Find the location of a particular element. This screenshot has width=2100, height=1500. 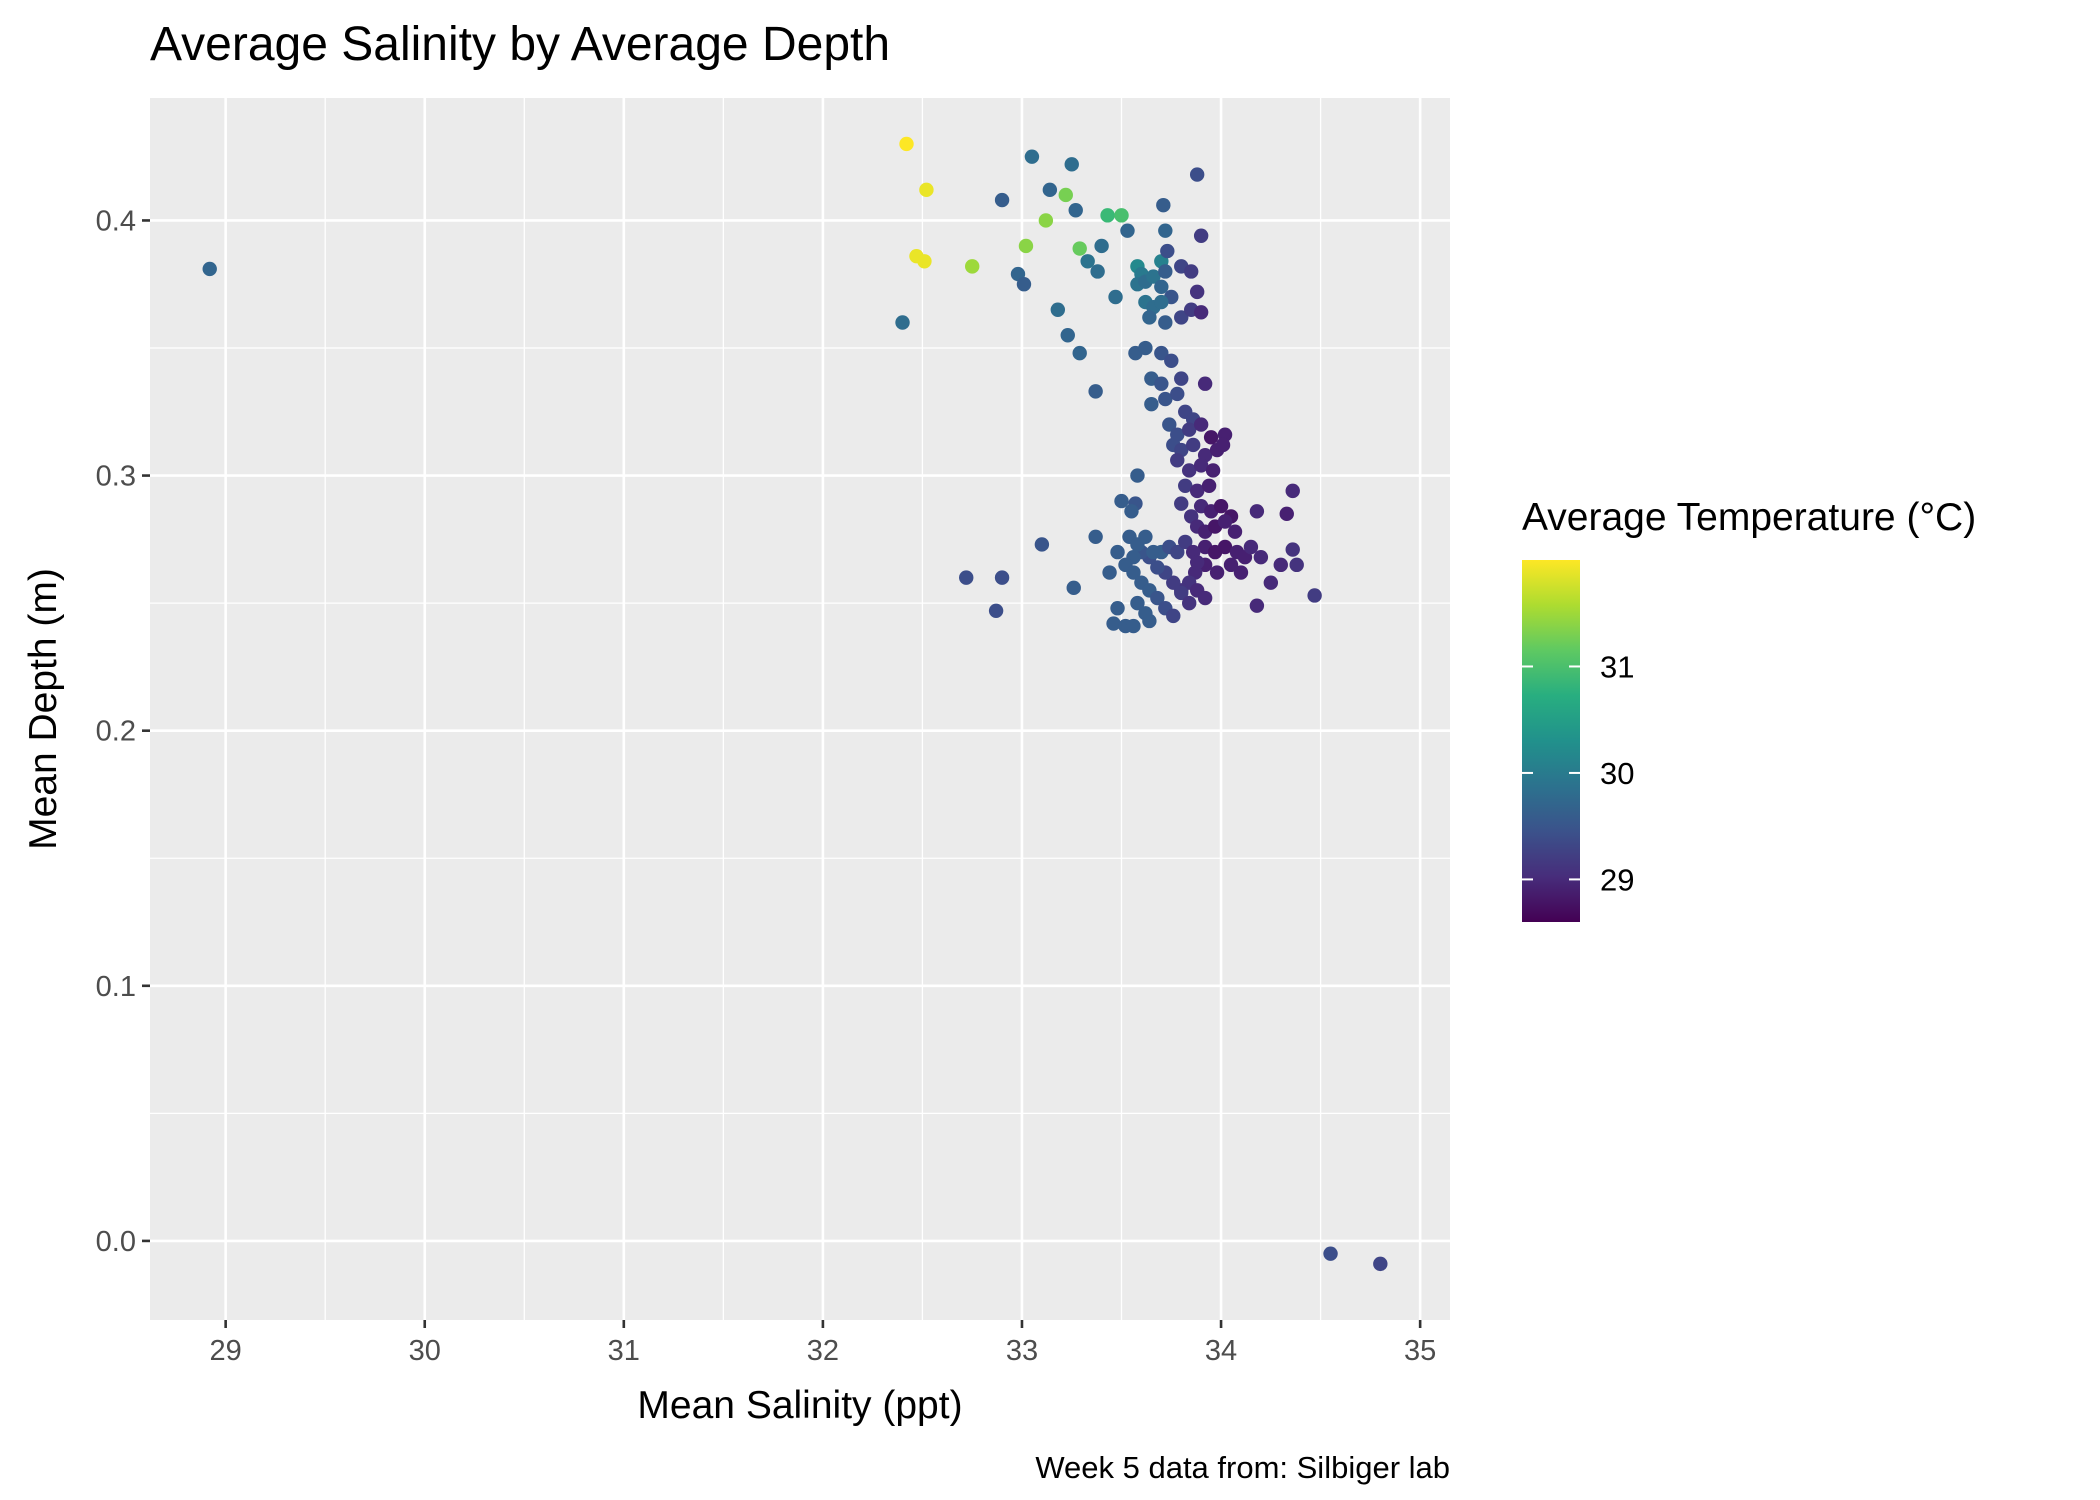

x-tick-label: 33 is located at coordinates (1022, 1351).